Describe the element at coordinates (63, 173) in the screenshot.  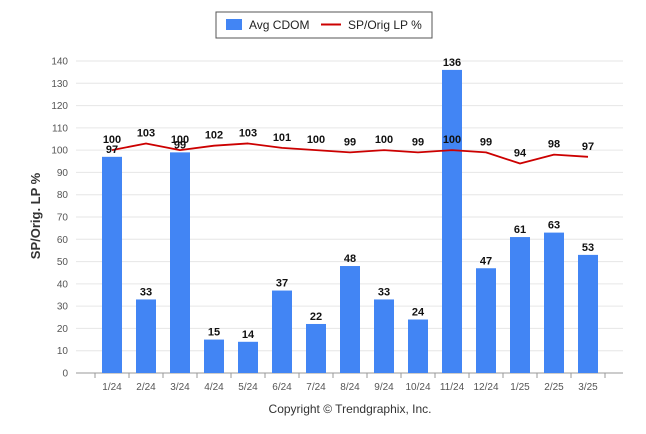
I see `y-tick-label: 90` at that location.